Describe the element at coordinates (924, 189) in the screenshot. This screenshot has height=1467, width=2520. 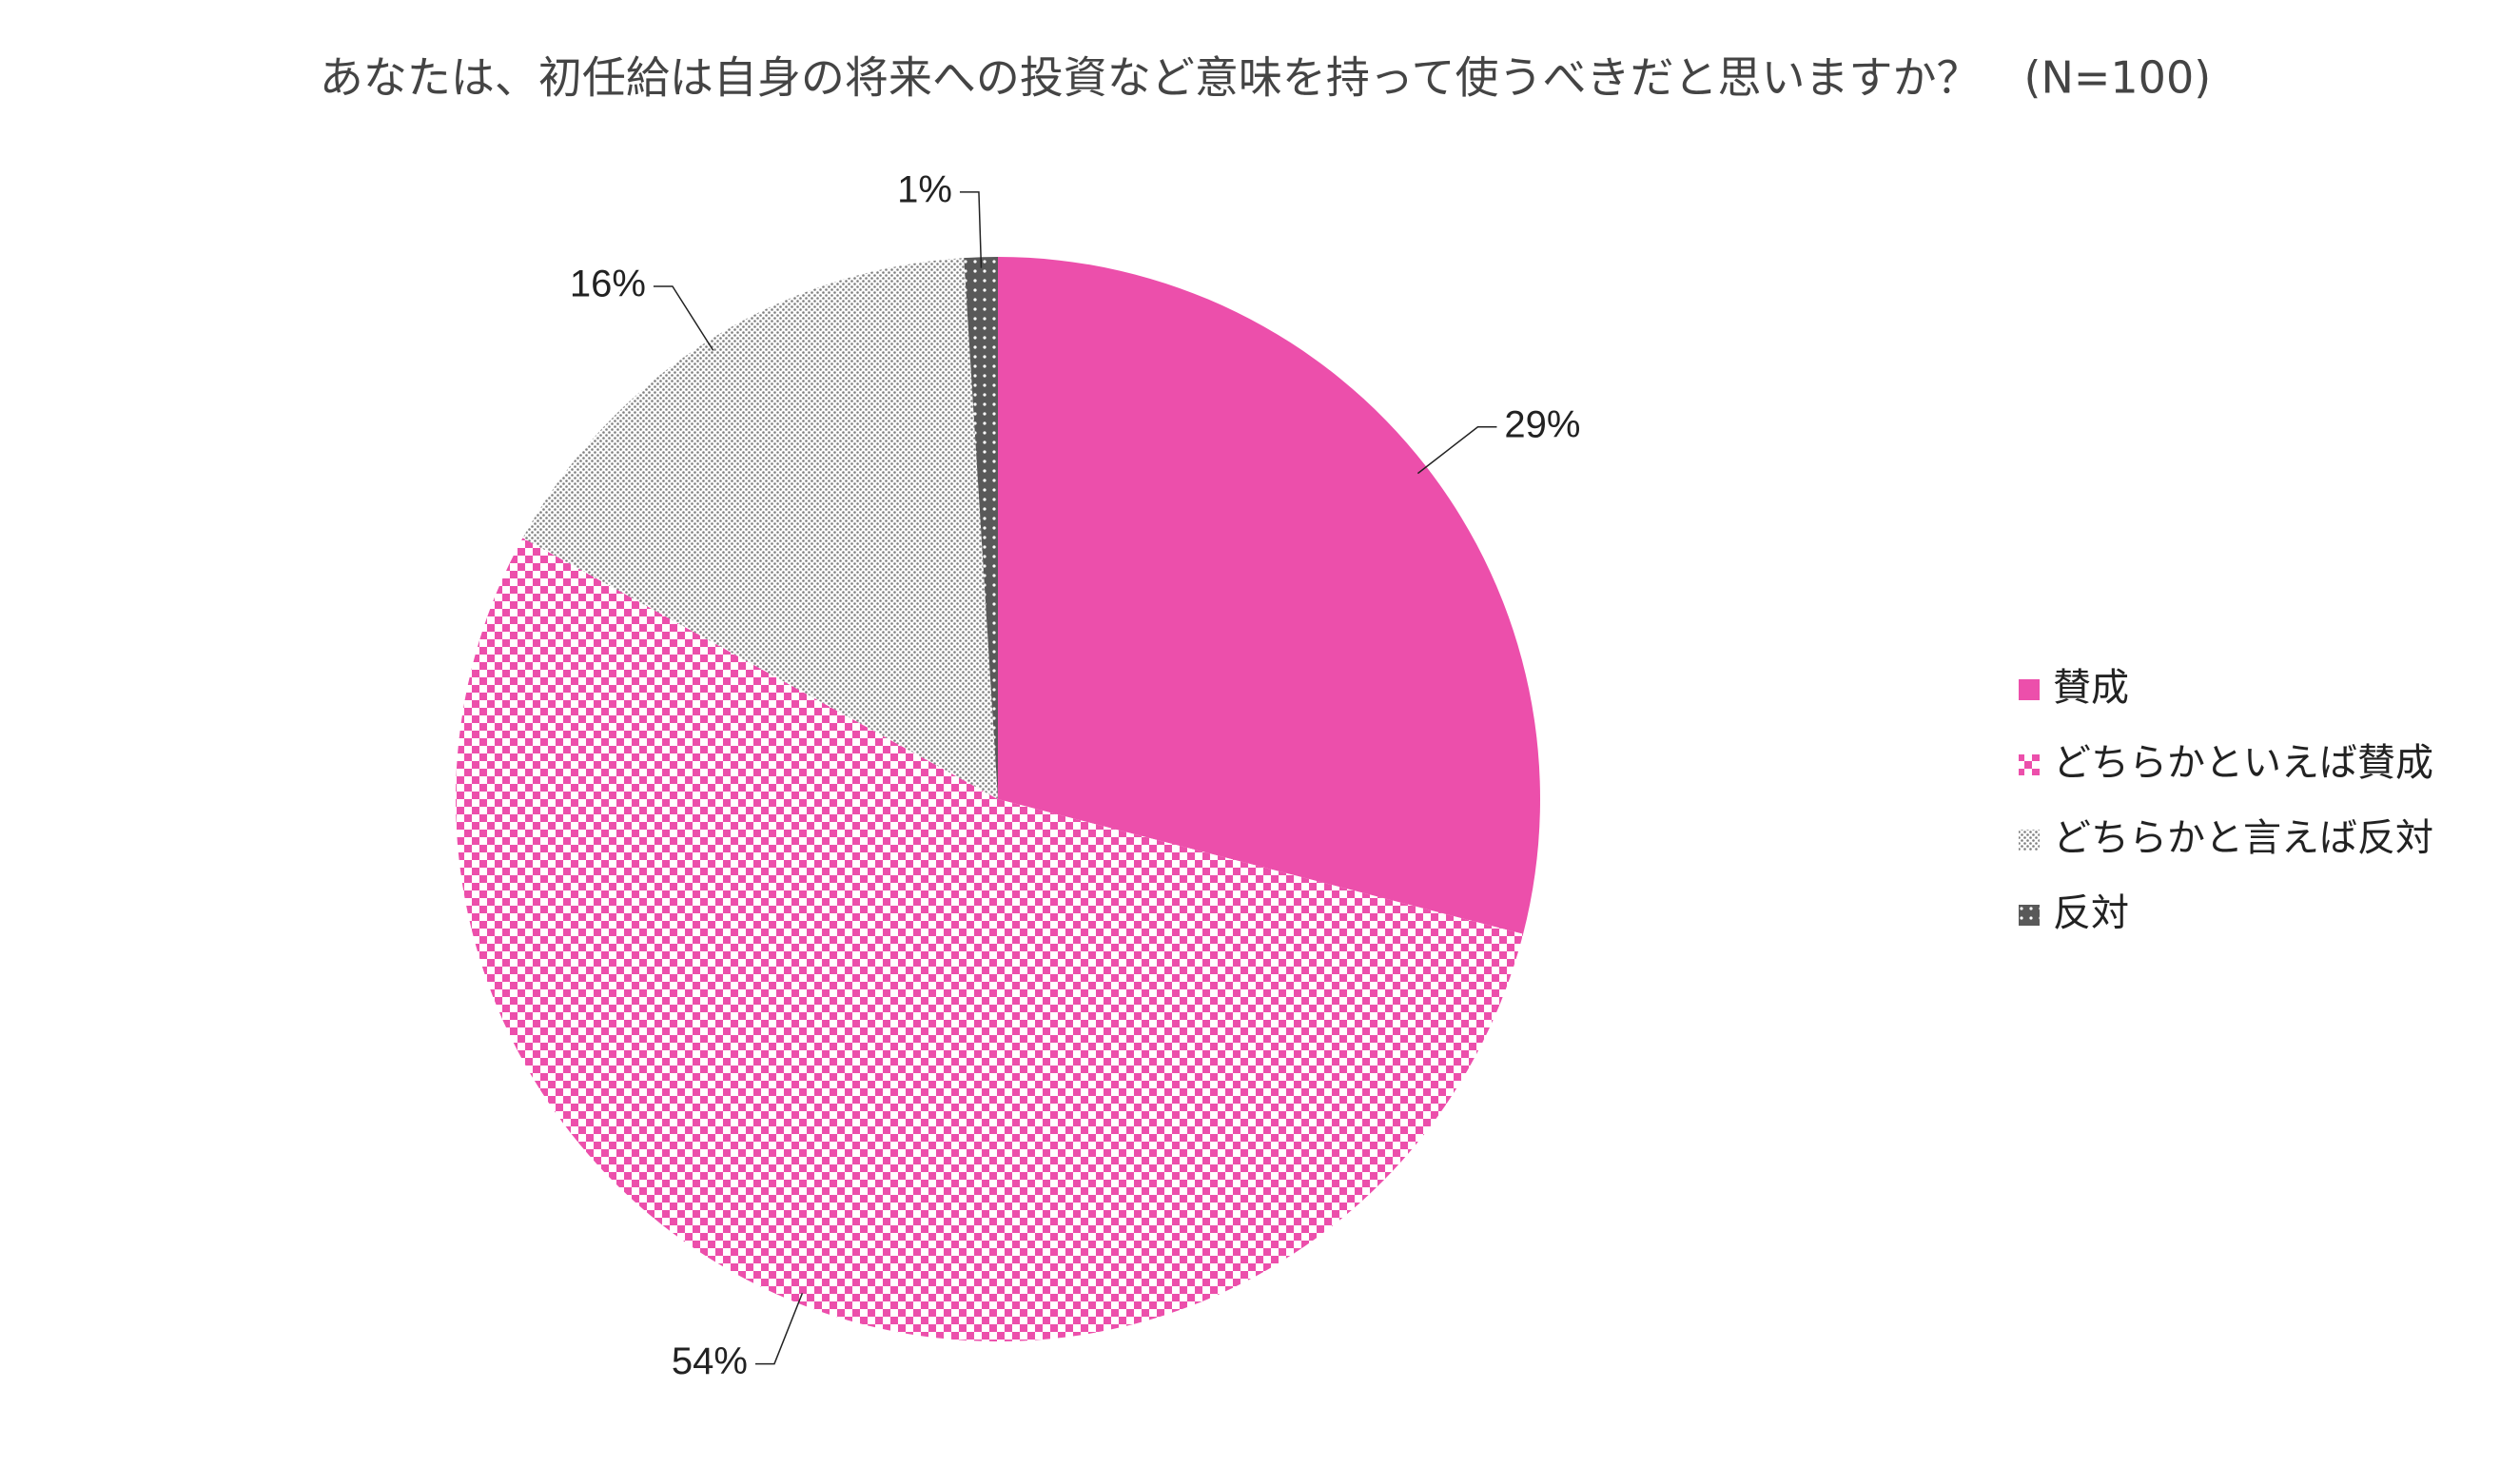
I see `data-label: 1%` at that location.